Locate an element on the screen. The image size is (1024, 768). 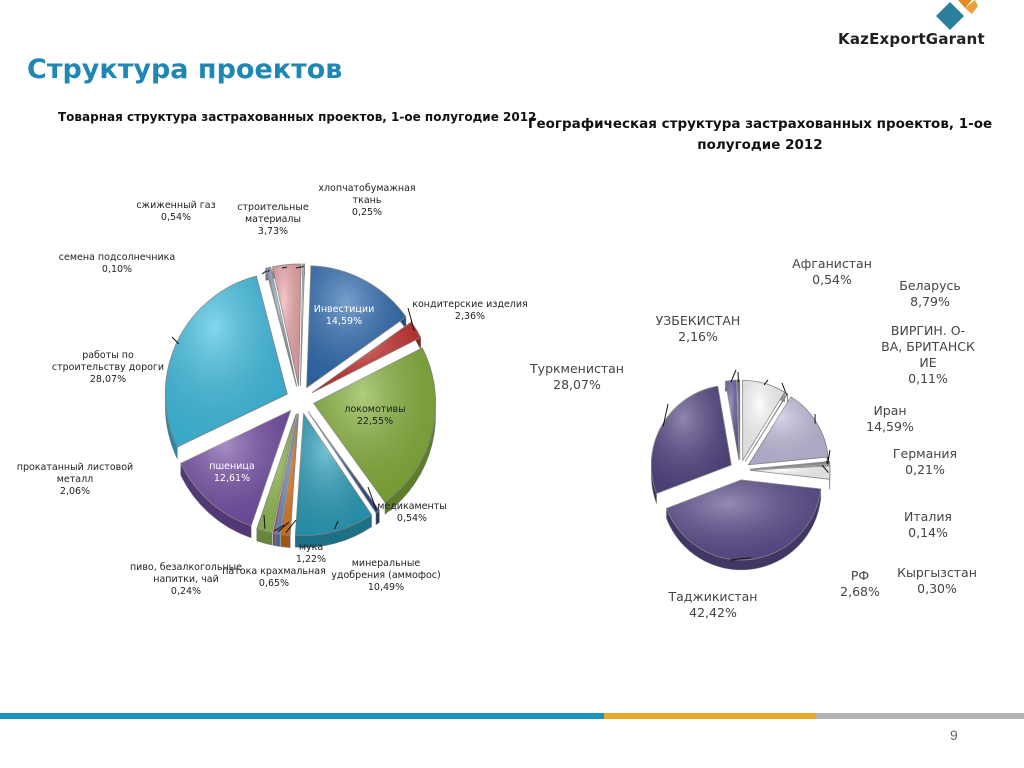
slice-label-патока-крахмальная: патока крахмальная 0,65% is located at coordinates (274, 577).